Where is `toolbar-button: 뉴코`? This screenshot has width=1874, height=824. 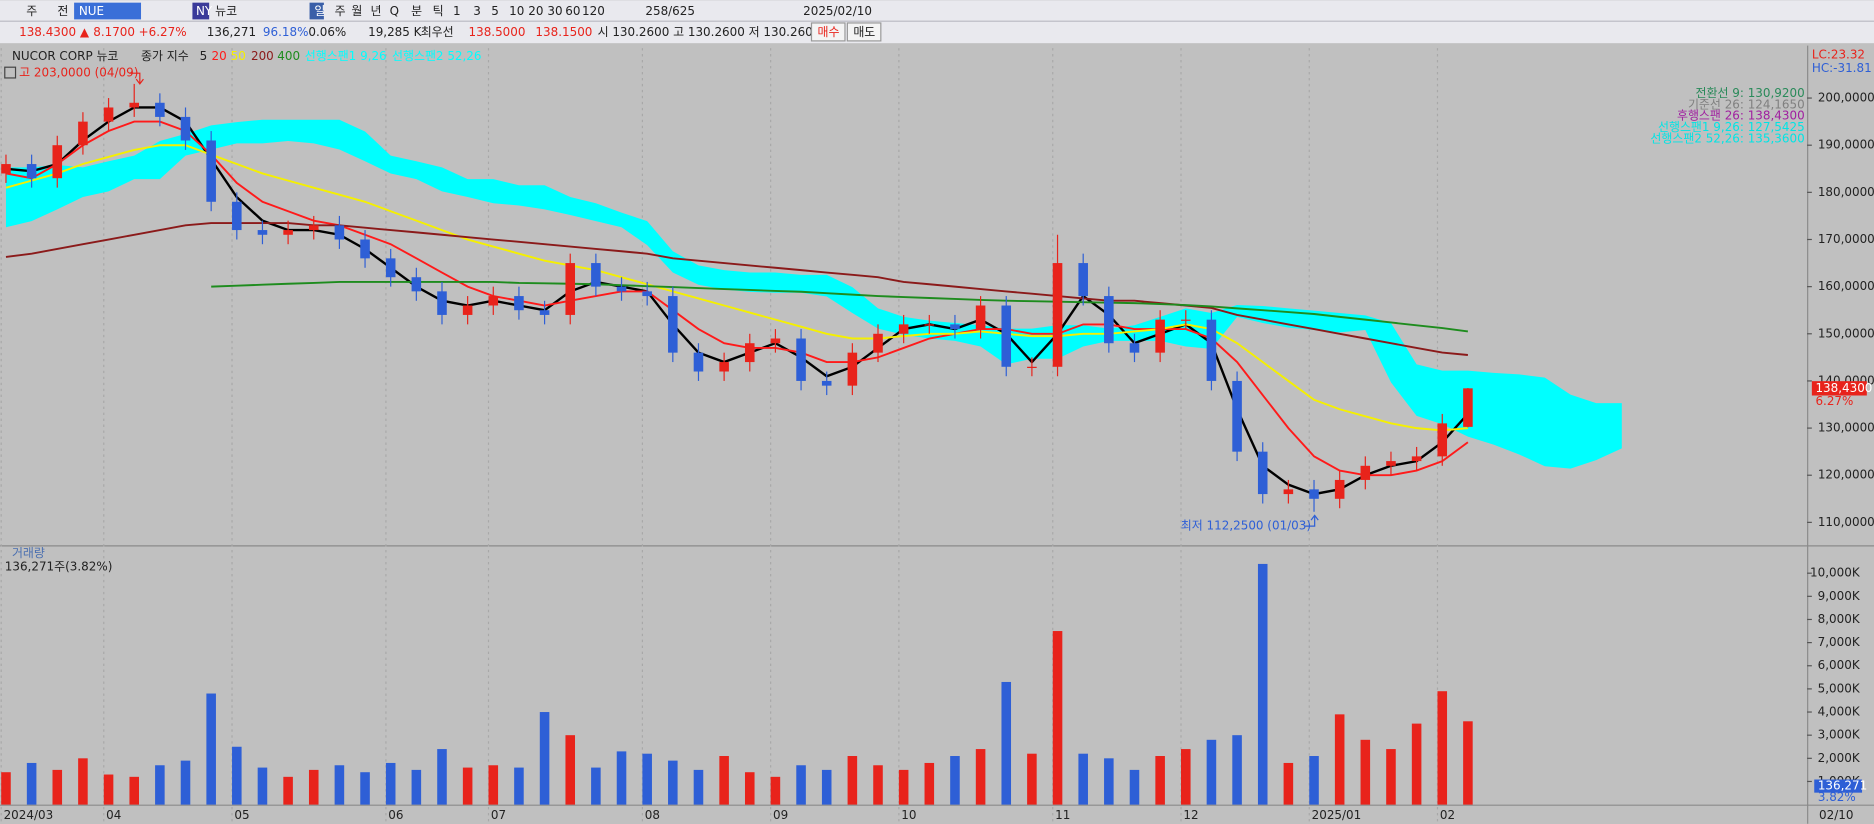
toolbar-button: 뉴코 is located at coordinates (226, 11).